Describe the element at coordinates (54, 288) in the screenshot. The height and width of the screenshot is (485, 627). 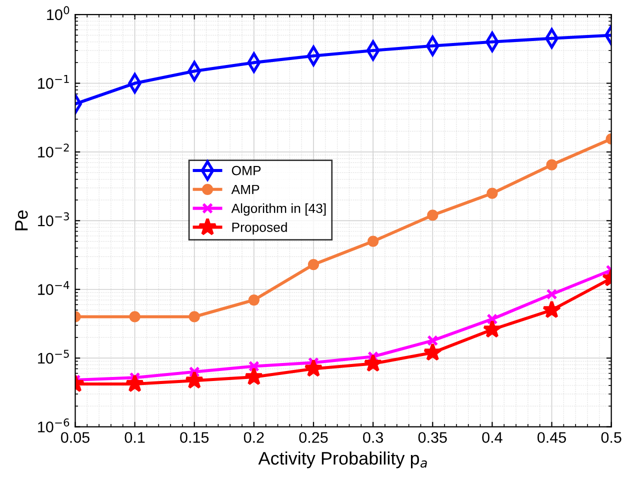
I see `y-tick-label: 10$^{−4}$` at that location.